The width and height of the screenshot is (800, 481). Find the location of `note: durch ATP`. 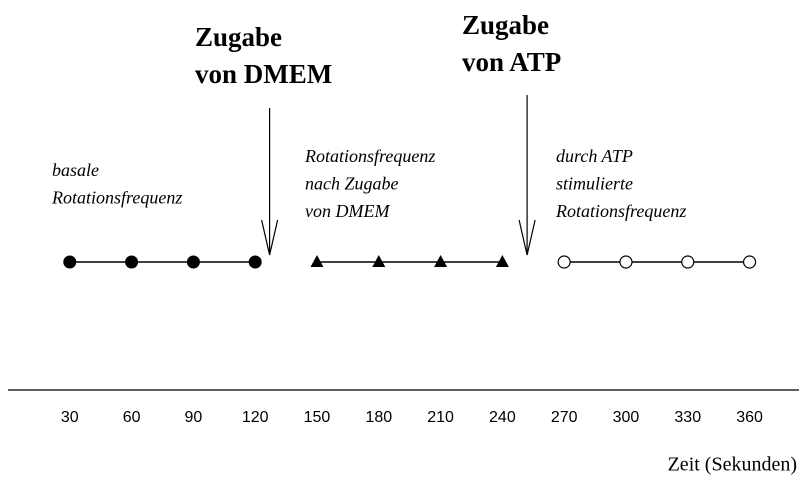

note: durch ATP is located at coordinates (594, 156).